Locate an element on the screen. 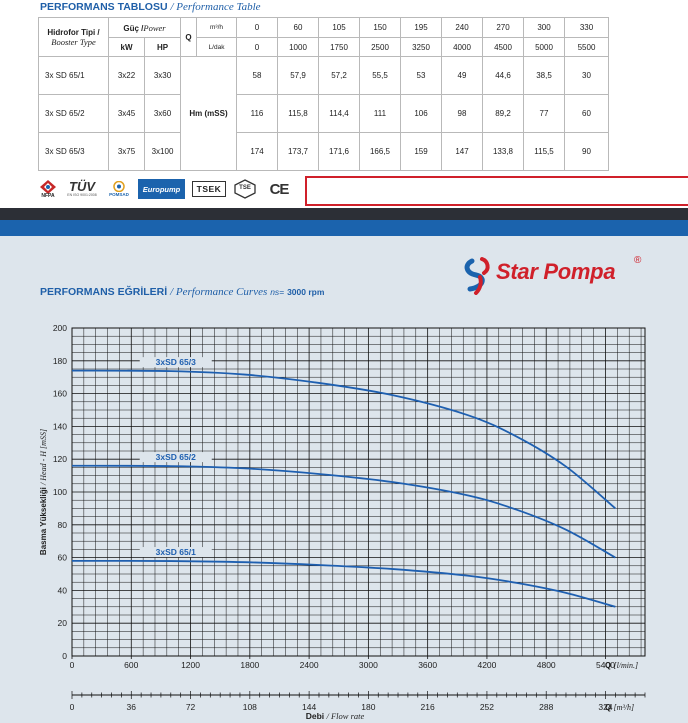 The width and height of the screenshot is (688, 723). row-value: 171,6 is located at coordinates (339, 151).